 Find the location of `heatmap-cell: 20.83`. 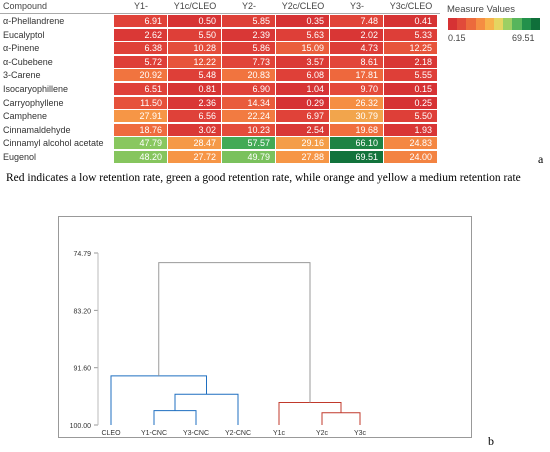

heatmap-cell: 20.83 is located at coordinates (248, 75).